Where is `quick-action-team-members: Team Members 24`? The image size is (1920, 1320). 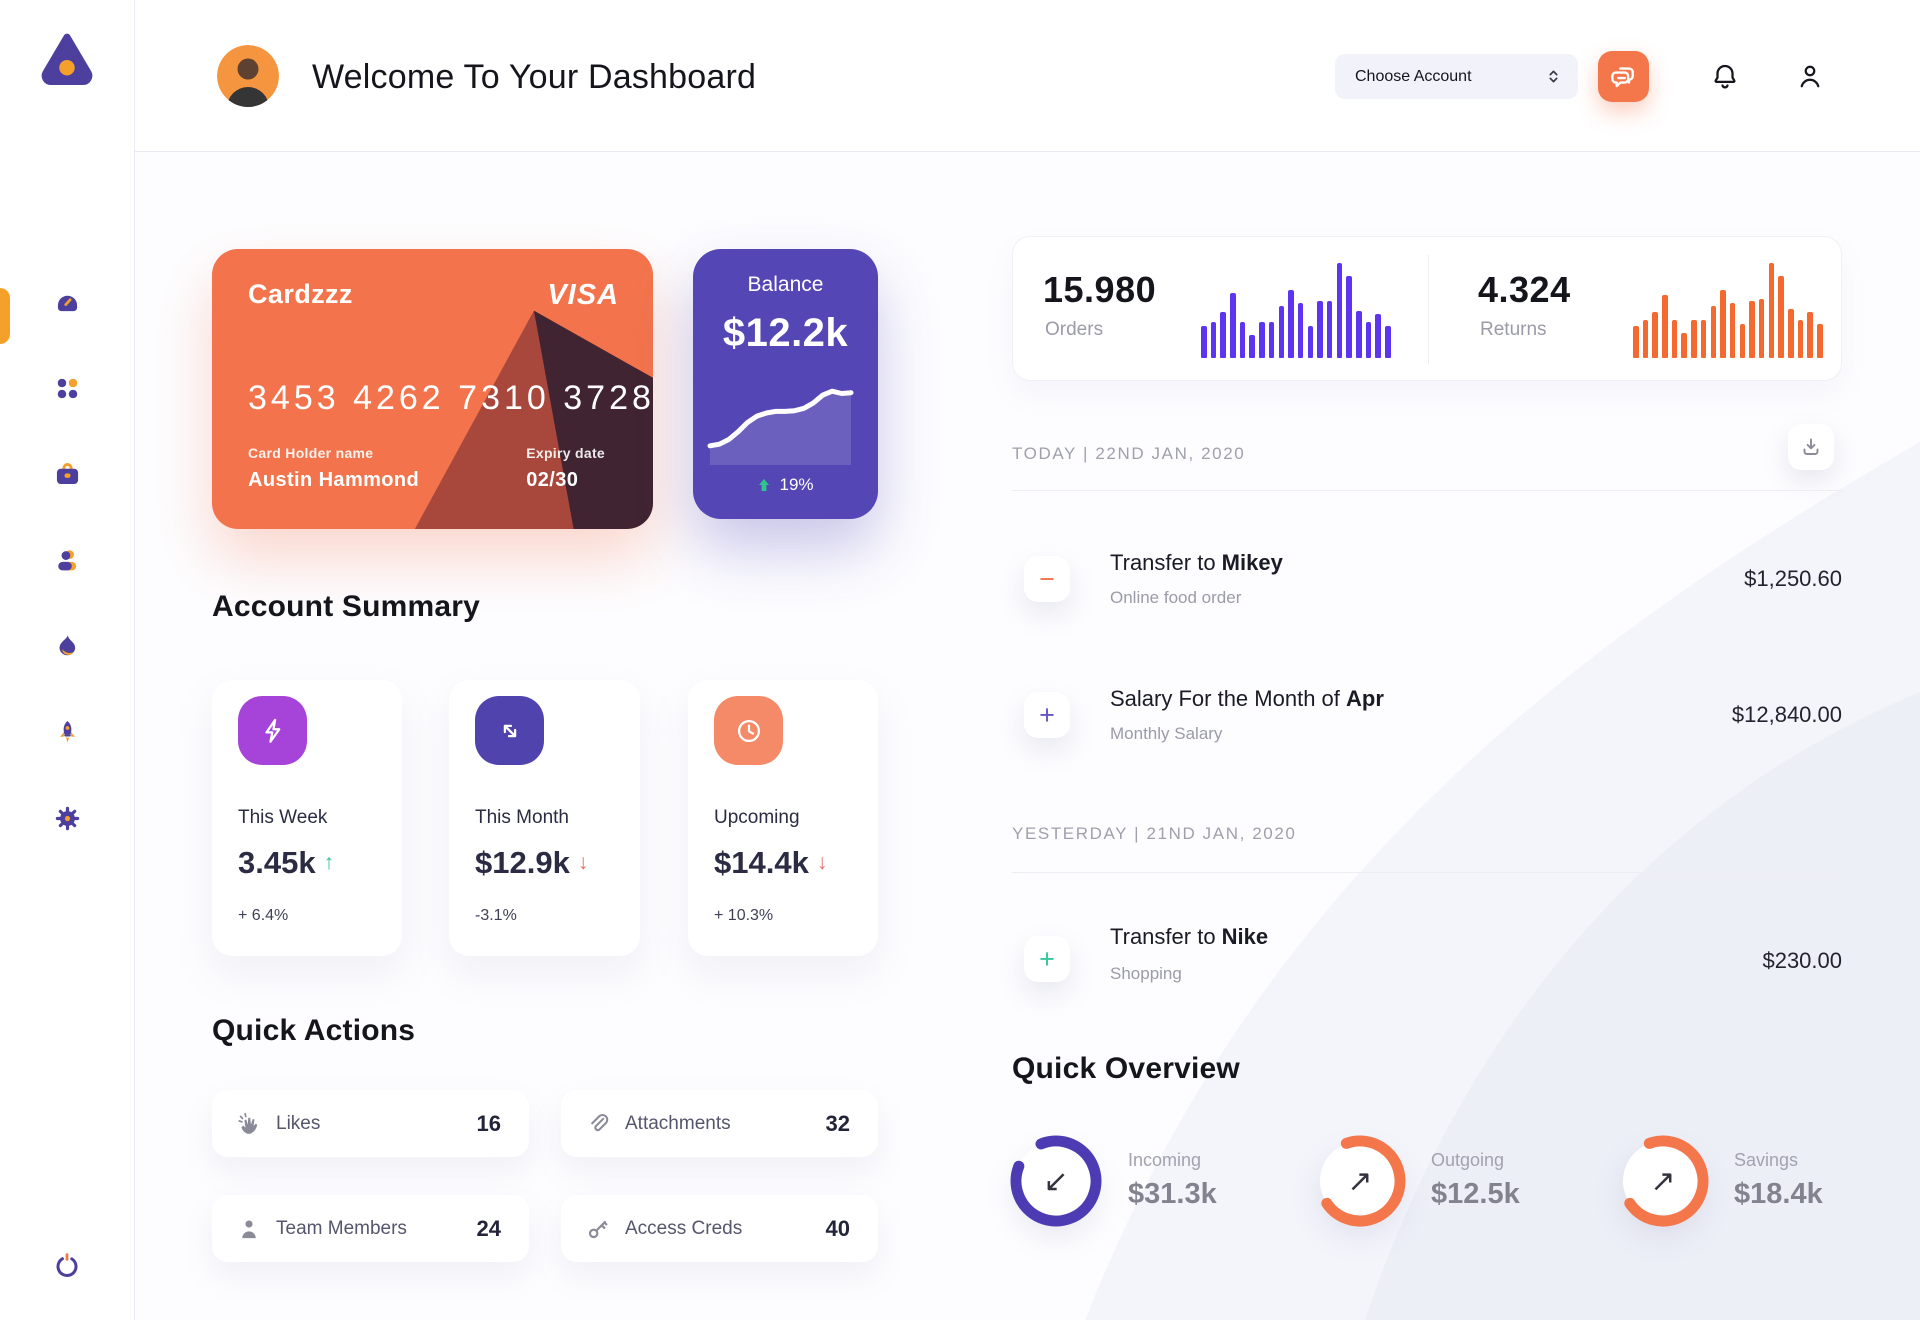
quick-action-team-members: Team Members 24 is located at coordinates (370, 1228).